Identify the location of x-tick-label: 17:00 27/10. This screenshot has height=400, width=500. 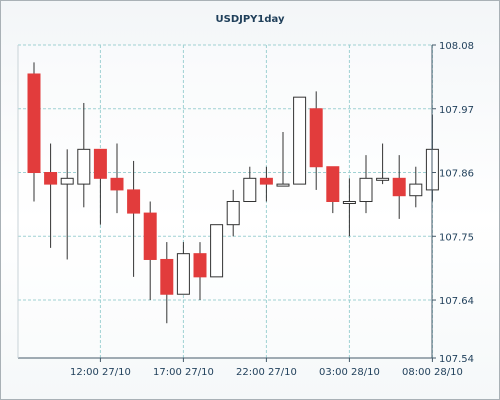
(183, 372).